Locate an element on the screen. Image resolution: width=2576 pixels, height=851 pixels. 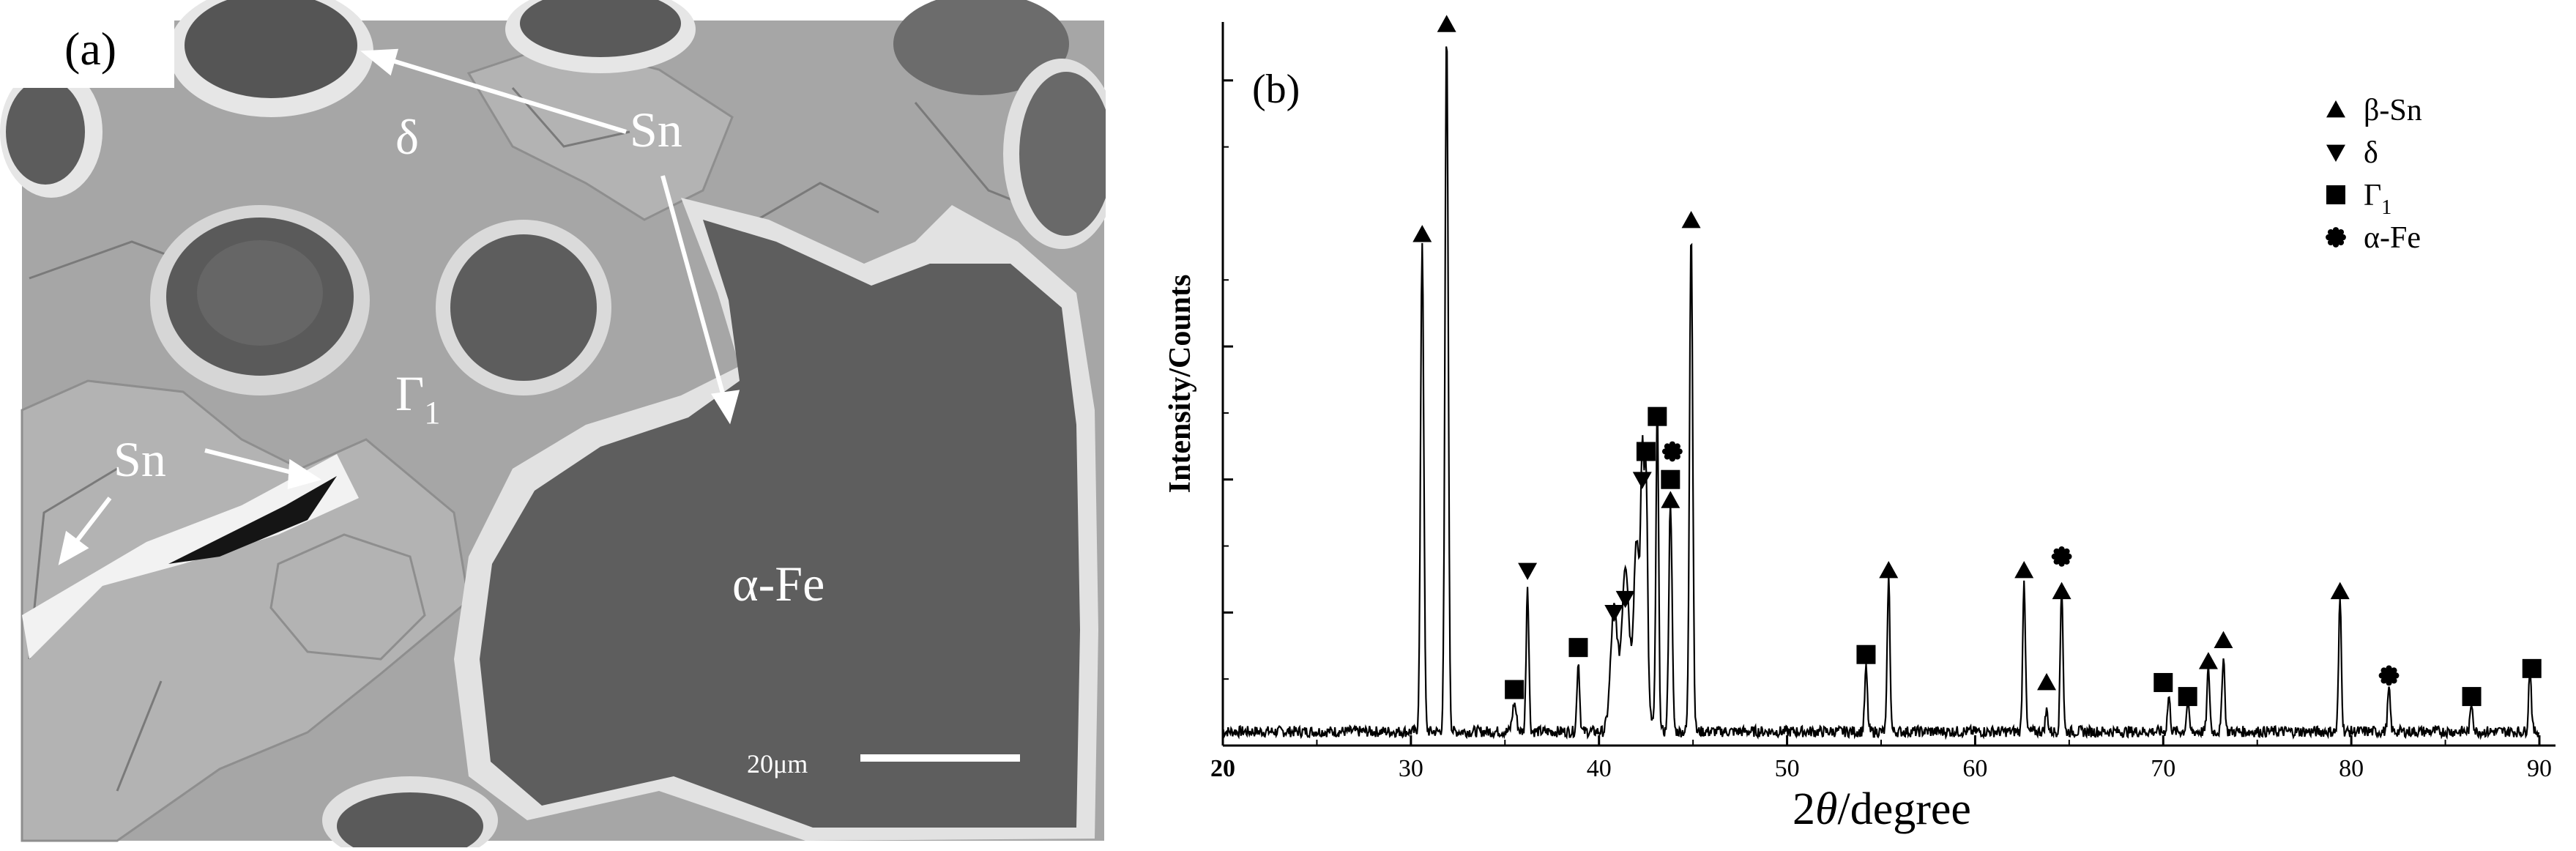
x-tick-label: 30 is located at coordinates (1411, 768).